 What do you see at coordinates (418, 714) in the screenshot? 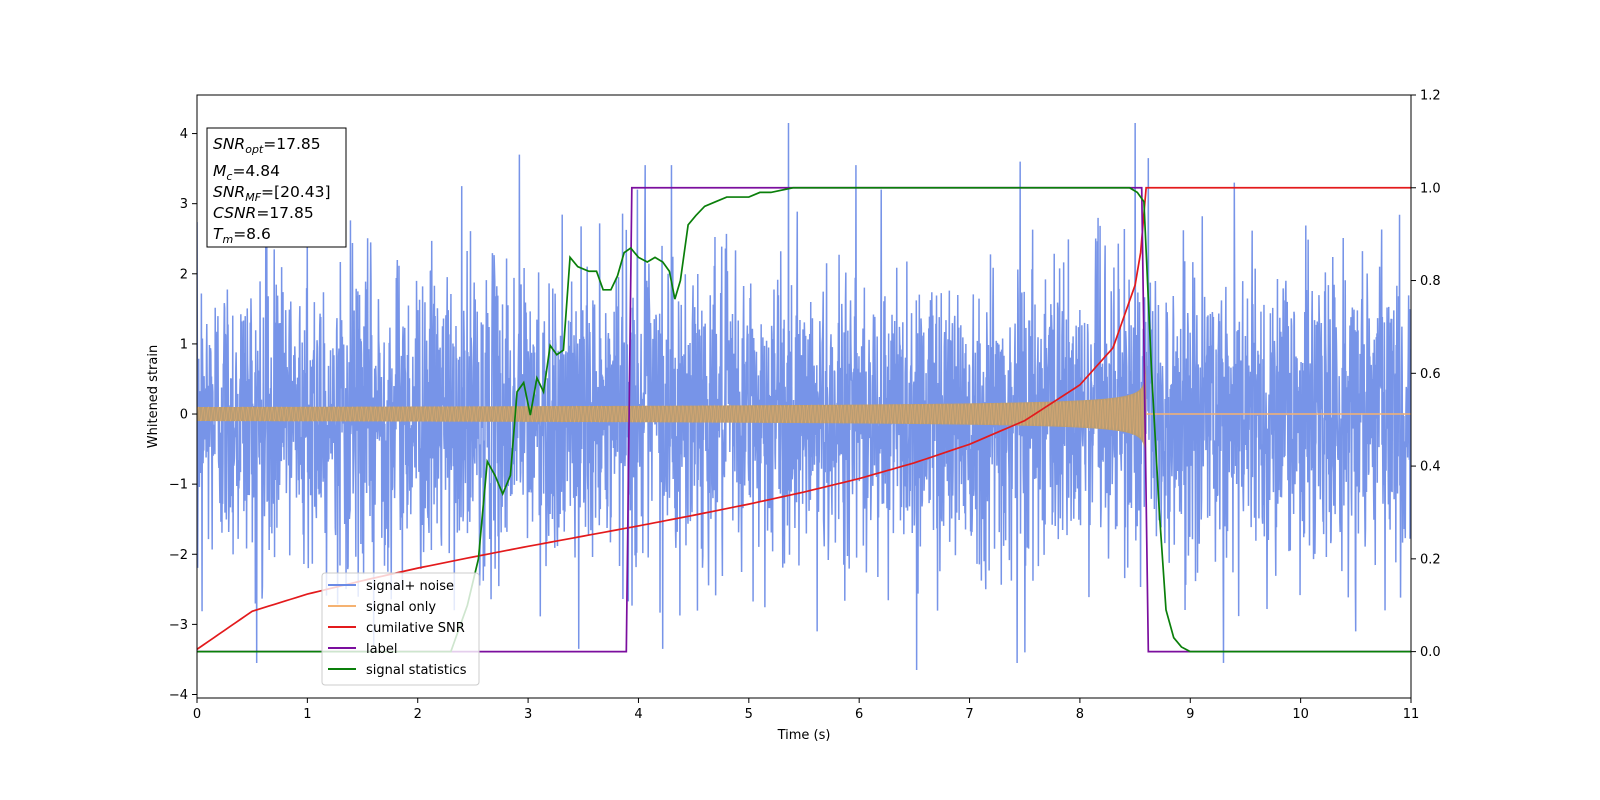
I see `x-tick-label: 2` at bounding box center [418, 714].